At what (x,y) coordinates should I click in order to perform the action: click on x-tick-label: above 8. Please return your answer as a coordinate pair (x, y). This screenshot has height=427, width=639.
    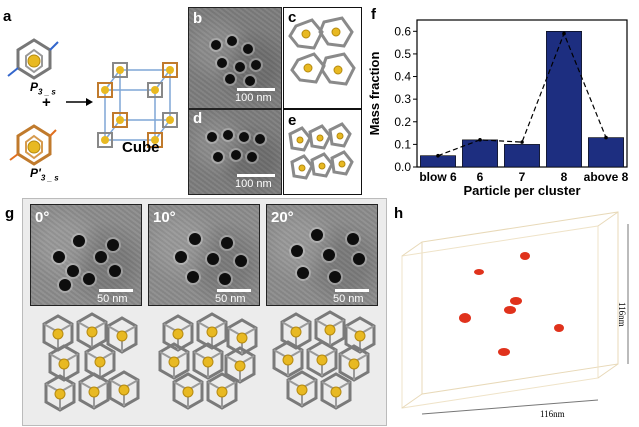
    Looking at the image, I should click on (606, 177).